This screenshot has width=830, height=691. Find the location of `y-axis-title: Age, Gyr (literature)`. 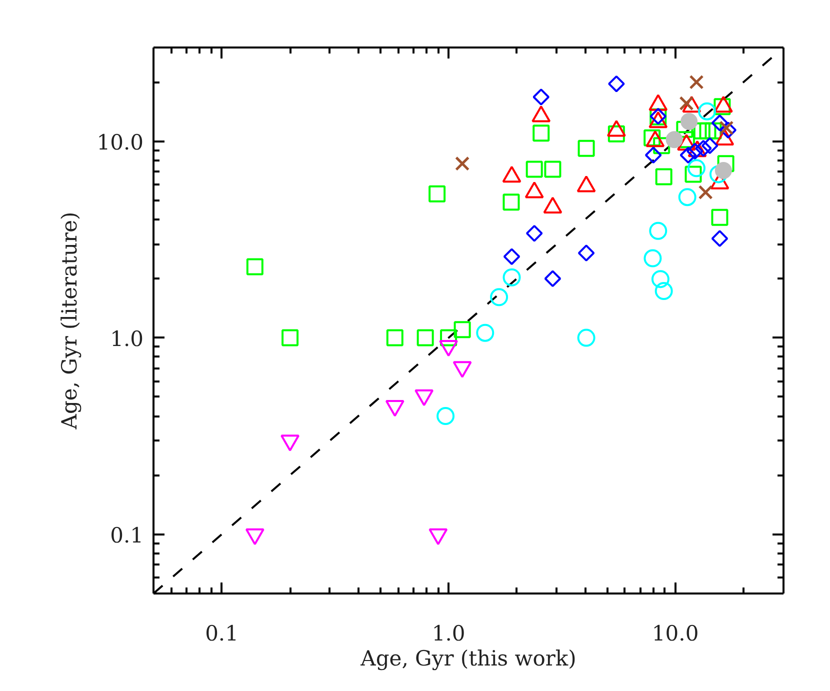

y-axis-title: Age, Gyr (literature) is located at coordinates (70, 321).